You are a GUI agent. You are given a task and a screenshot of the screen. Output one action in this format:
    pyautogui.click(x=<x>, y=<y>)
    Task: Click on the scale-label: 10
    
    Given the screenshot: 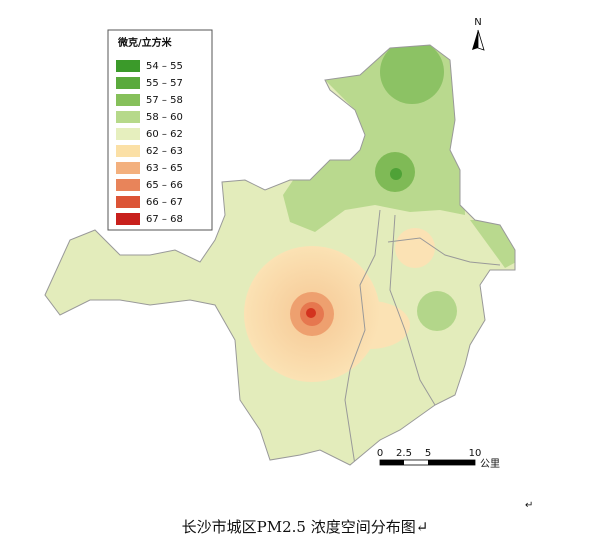 What is the action you would take?
    pyautogui.click(x=475, y=453)
    